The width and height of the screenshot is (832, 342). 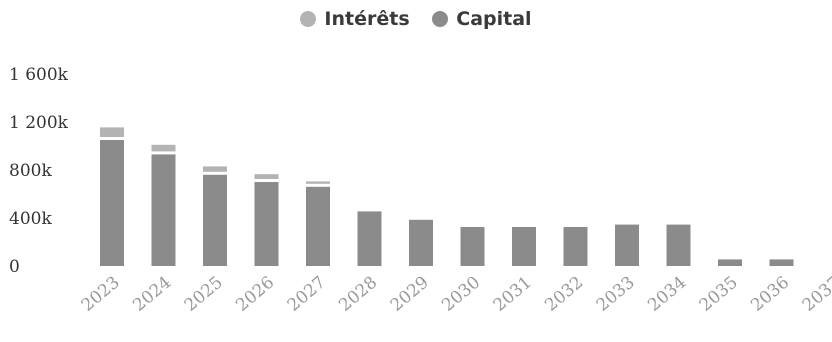 I want to click on legend-item-capital: Capital, so click(x=482, y=19).